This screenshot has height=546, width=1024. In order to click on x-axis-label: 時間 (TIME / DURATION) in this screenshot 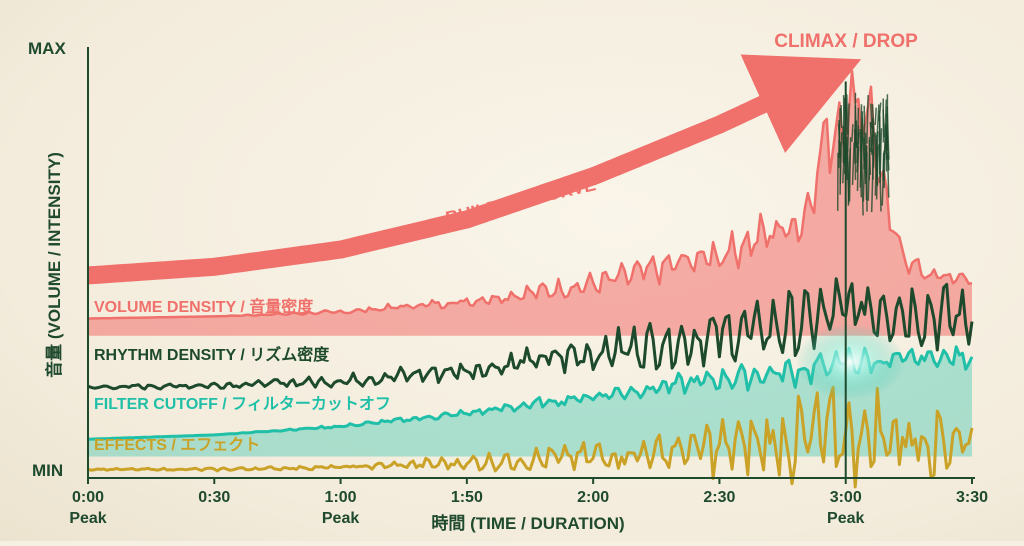, I will do `click(527, 523)`.